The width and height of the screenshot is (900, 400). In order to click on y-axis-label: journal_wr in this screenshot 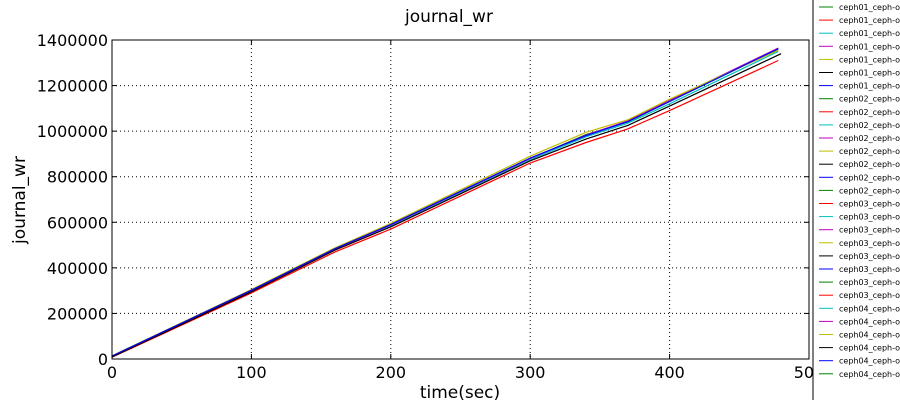, I will do `click(20, 200)`.